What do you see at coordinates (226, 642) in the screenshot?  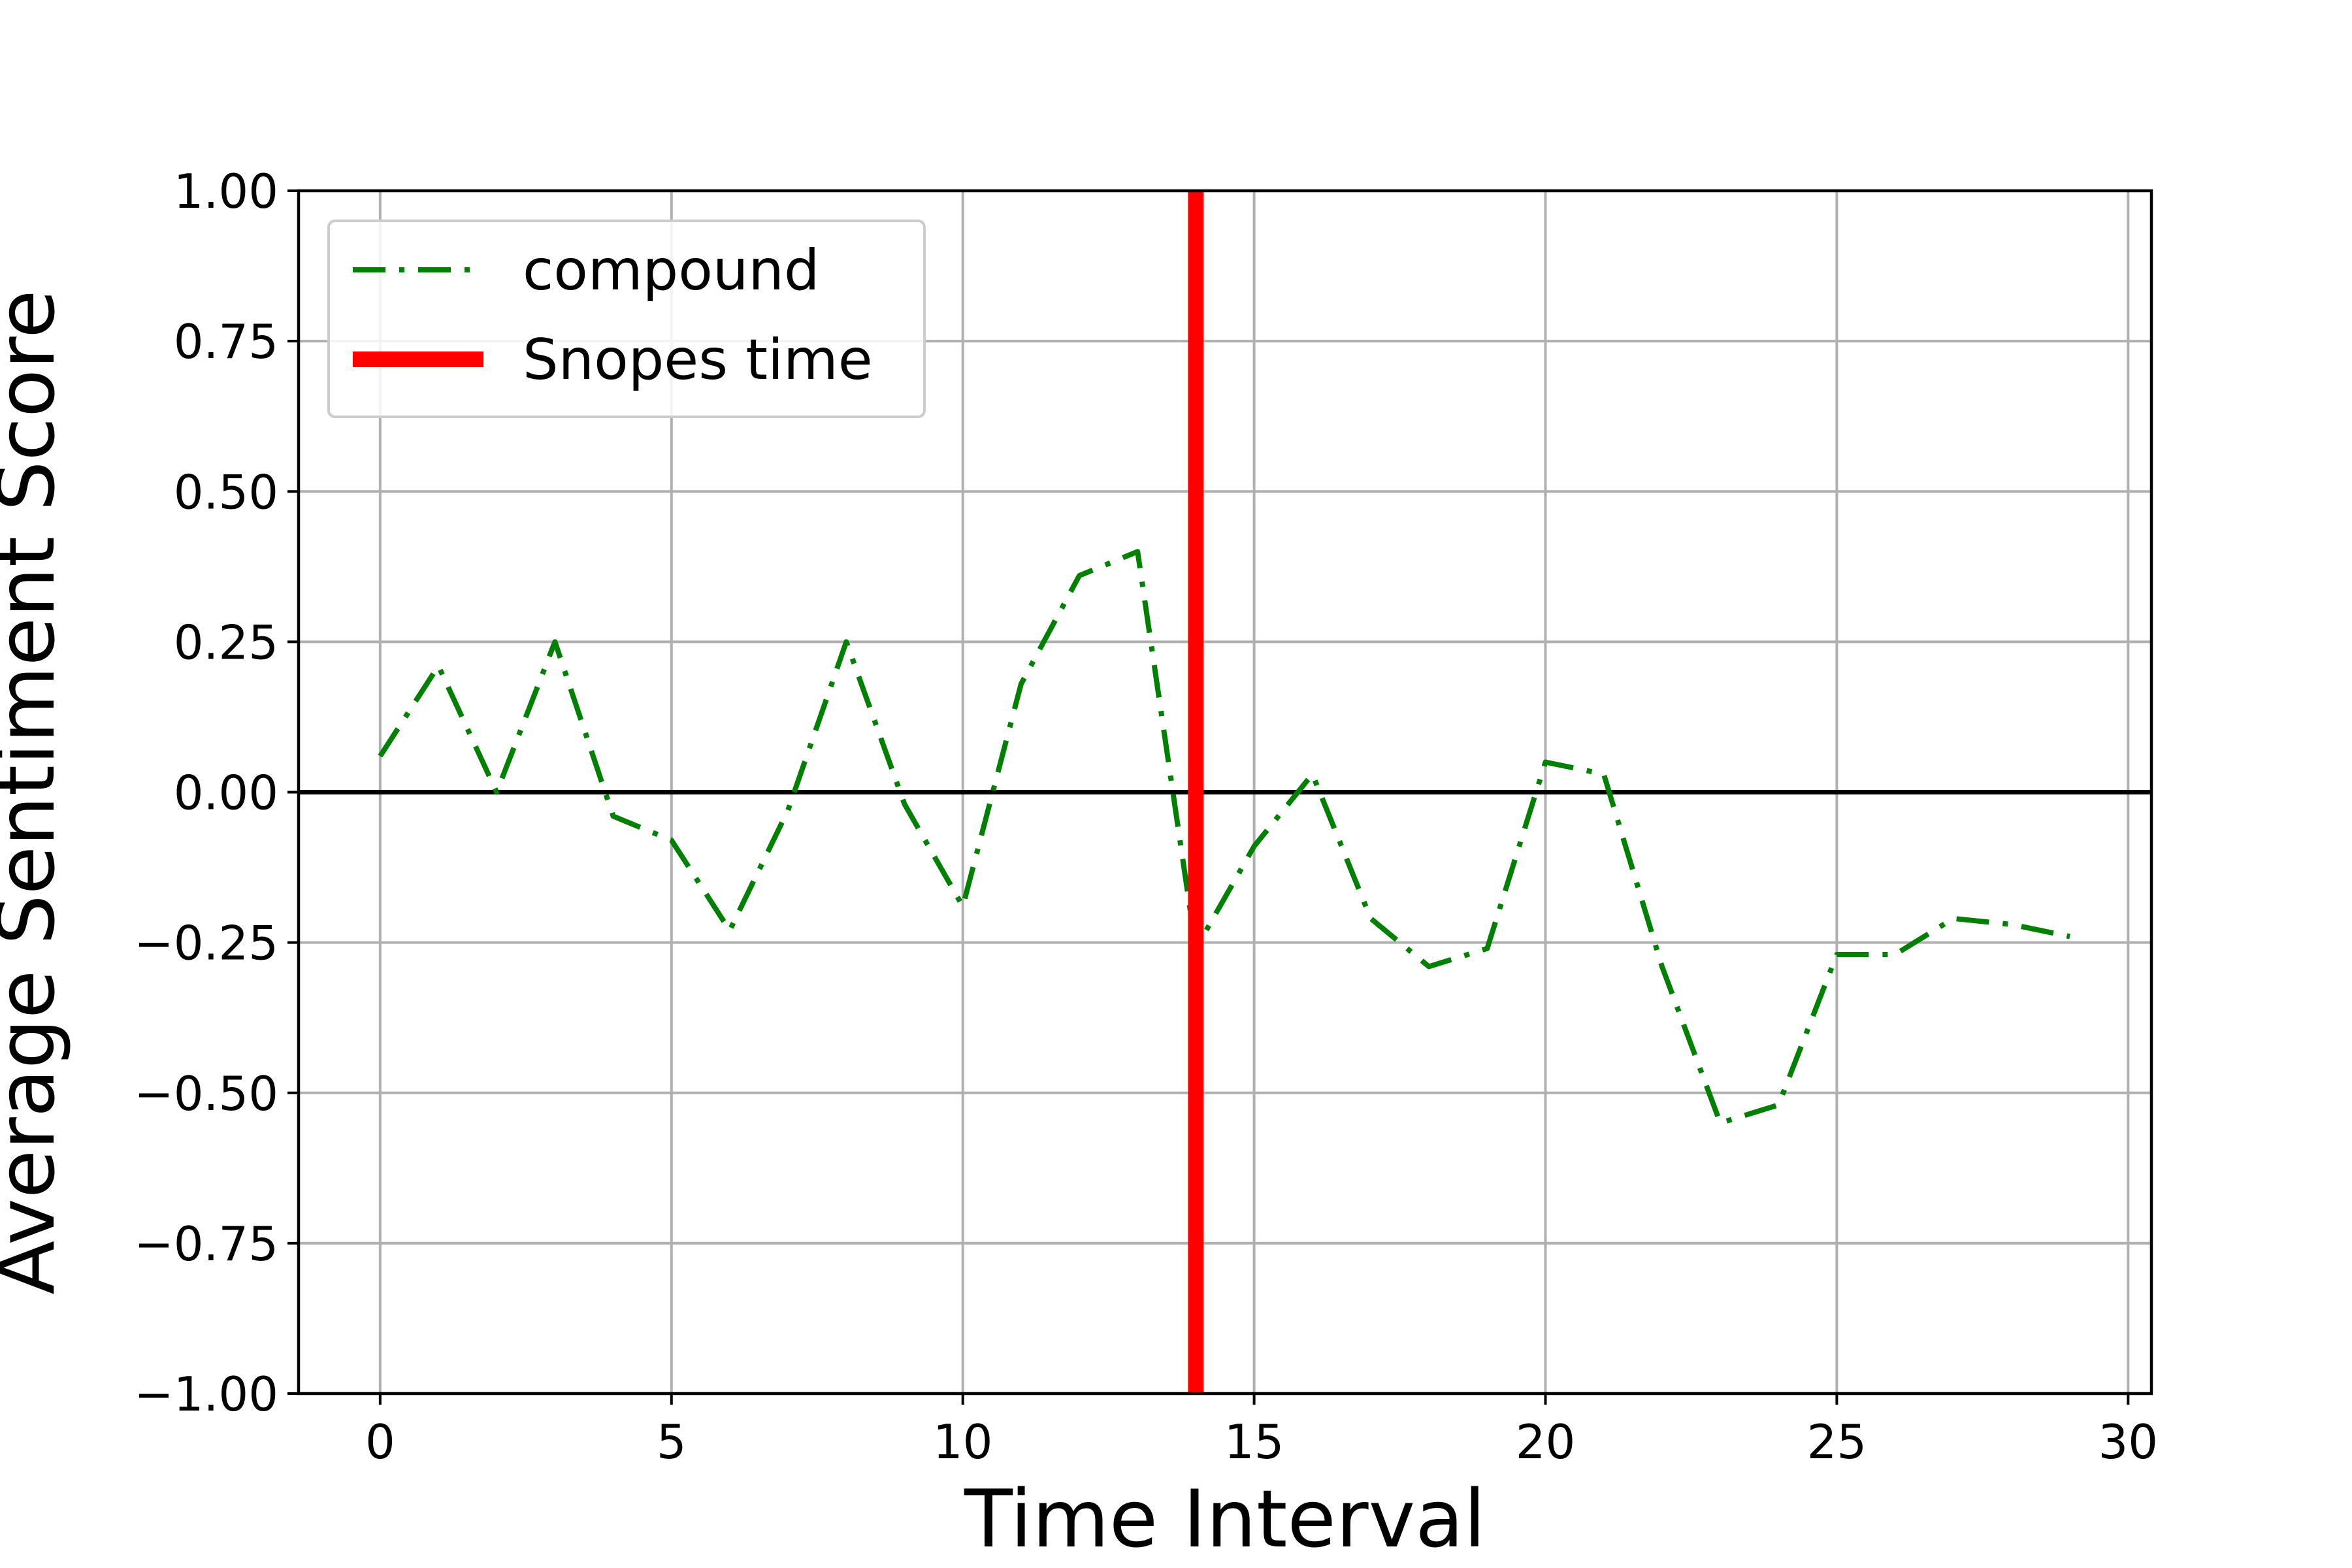 I see `y-tick-label: 0.25` at bounding box center [226, 642].